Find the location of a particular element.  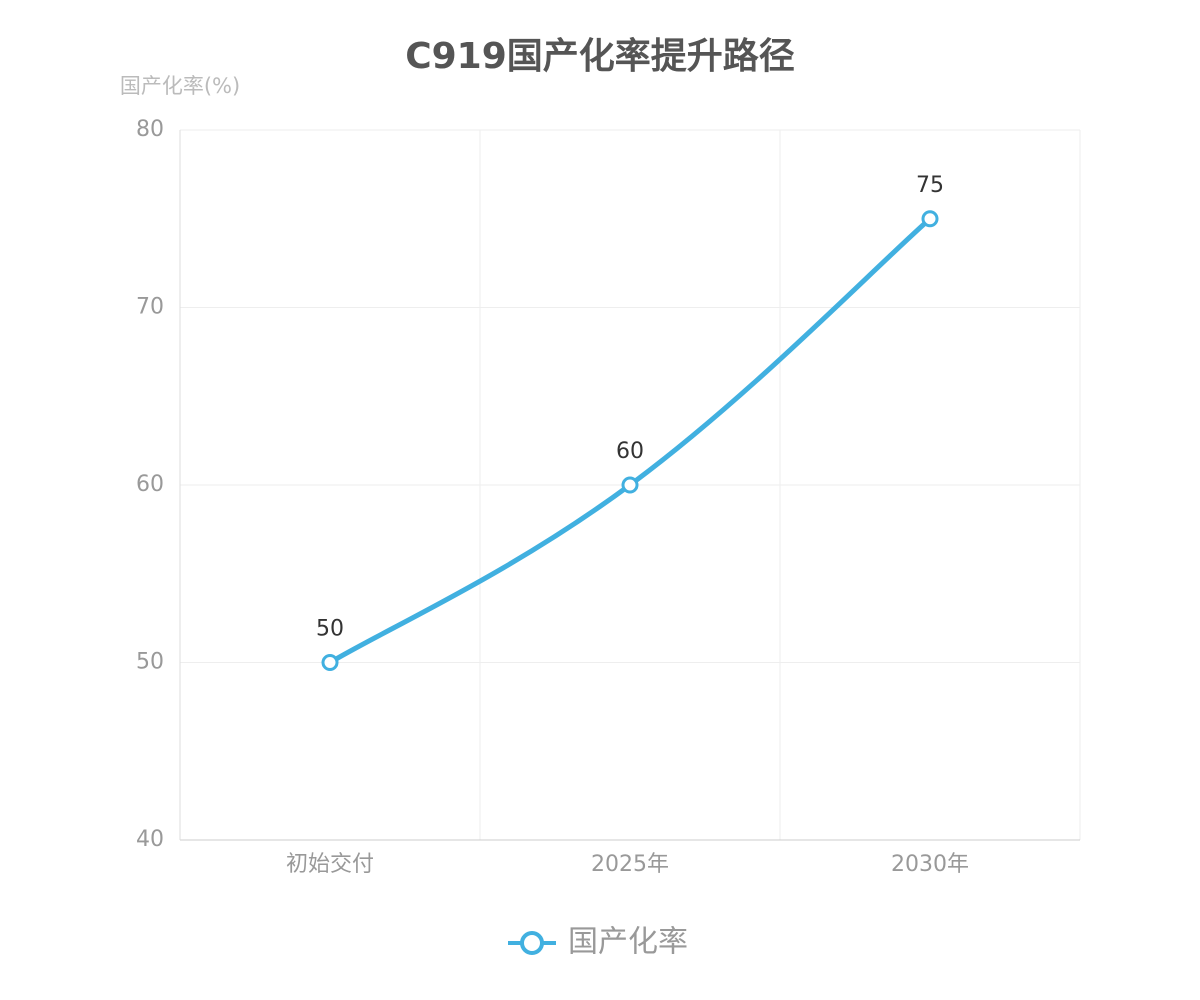

x-tick-label: 2025年 is located at coordinates (630, 864).